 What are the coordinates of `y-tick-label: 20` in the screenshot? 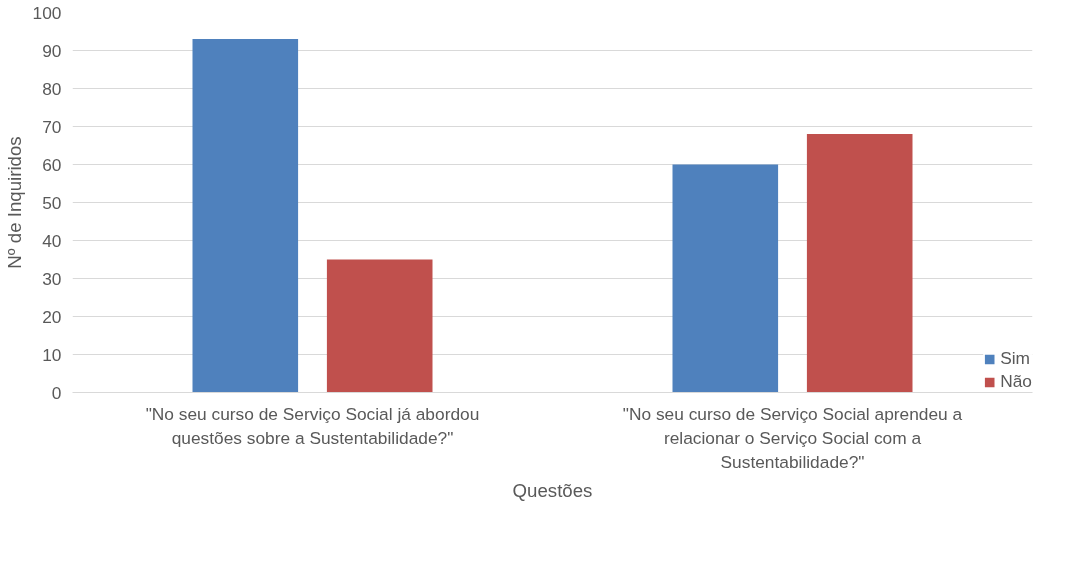 It's located at (52, 316).